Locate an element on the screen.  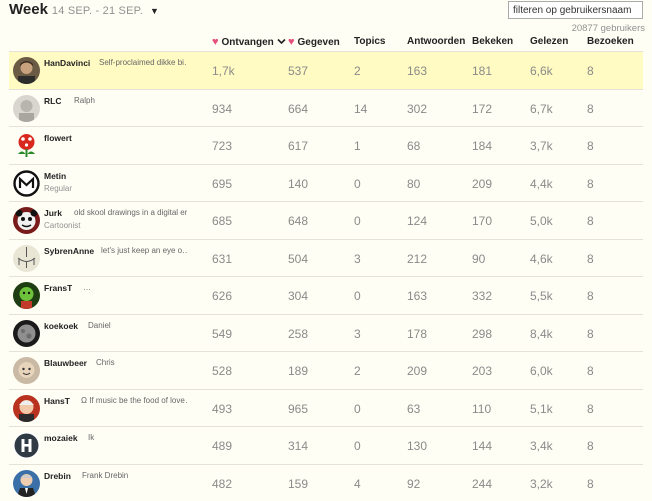
stat-answers: 163 is located at coordinates (417, 296).